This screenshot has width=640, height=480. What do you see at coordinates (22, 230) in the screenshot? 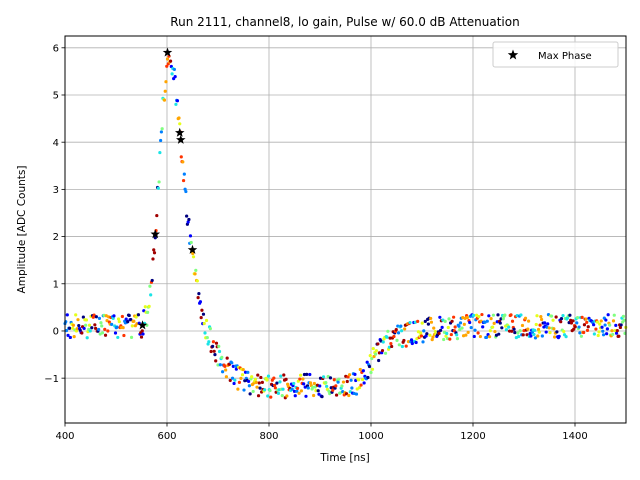
I see `y-axis-label: Amplitude [ADC Counts]` at bounding box center [22, 230].